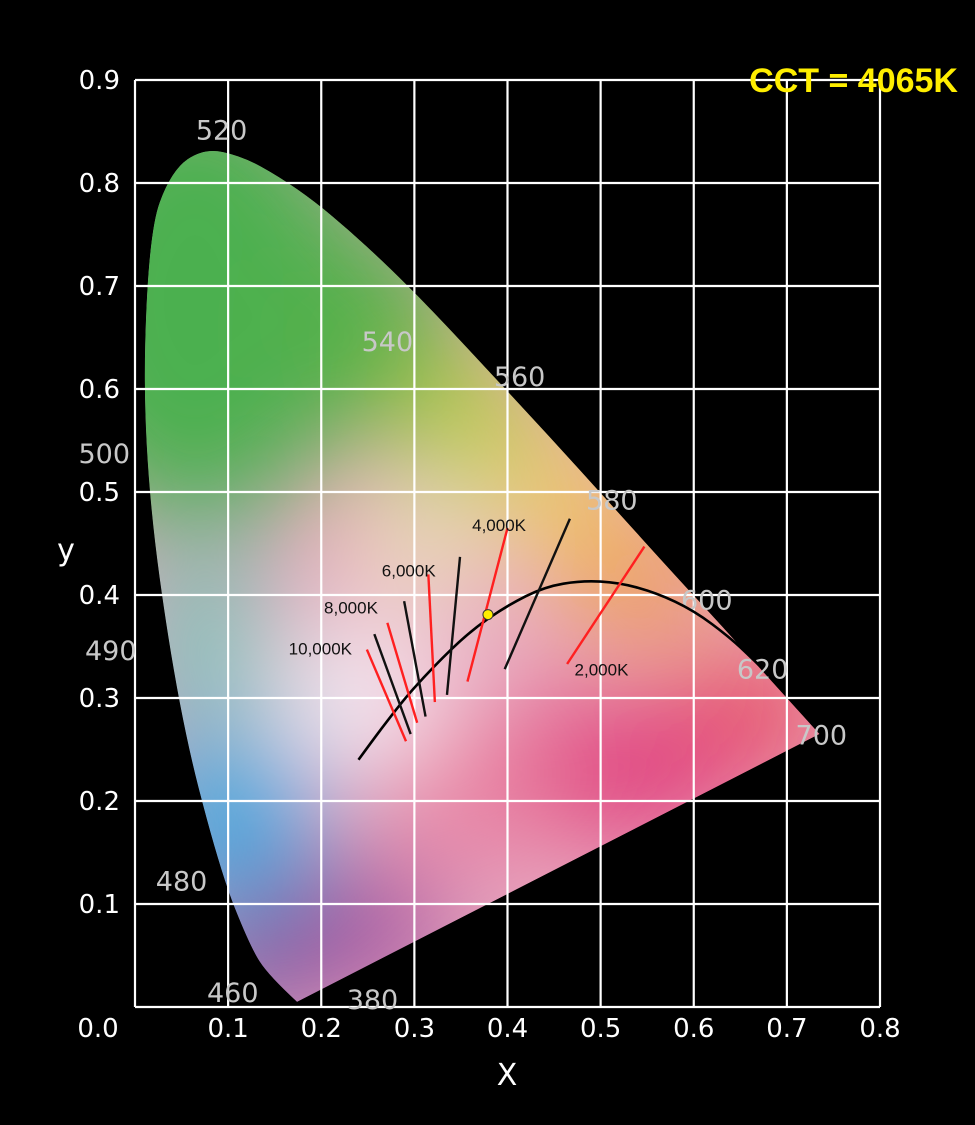 The image size is (975, 1125). Describe the element at coordinates (373, 1000) in the screenshot. I see `wavelength-label: 380` at that location.